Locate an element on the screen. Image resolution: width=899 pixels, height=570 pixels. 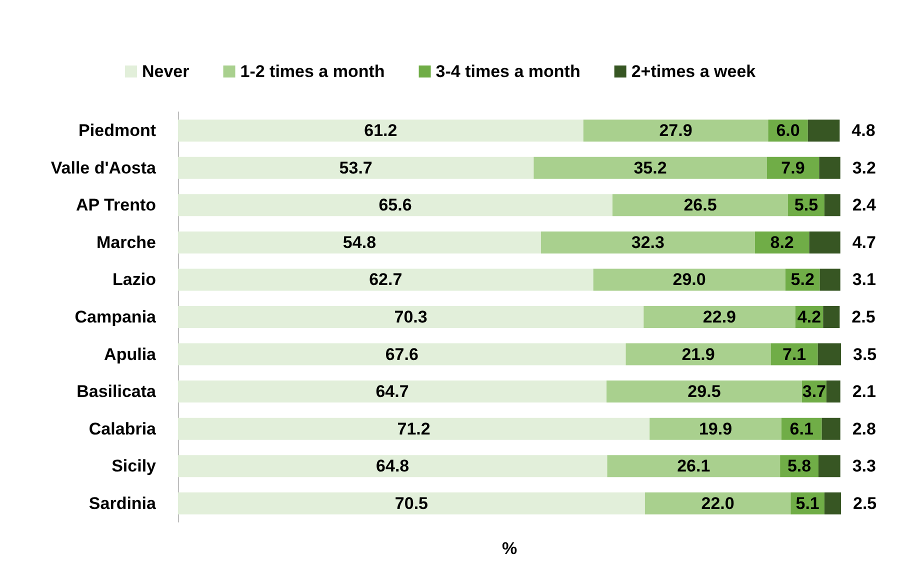
data-label: 67.6 is located at coordinates (401, 354).